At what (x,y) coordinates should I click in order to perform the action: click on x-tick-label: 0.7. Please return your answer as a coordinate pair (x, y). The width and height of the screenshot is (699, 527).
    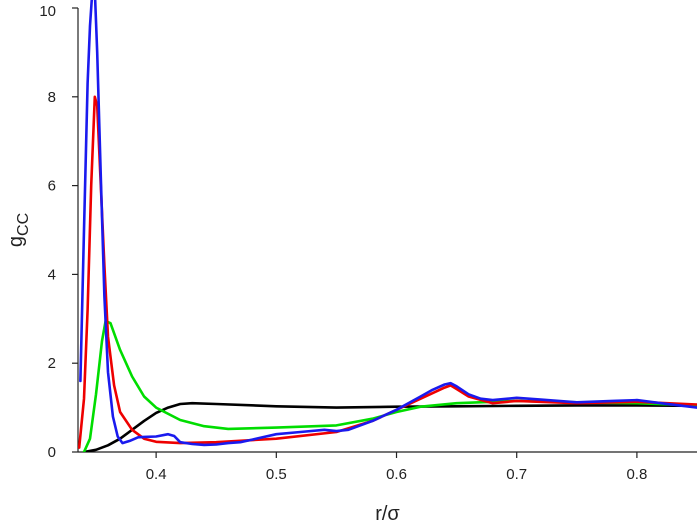
    Looking at the image, I should click on (516, 474).